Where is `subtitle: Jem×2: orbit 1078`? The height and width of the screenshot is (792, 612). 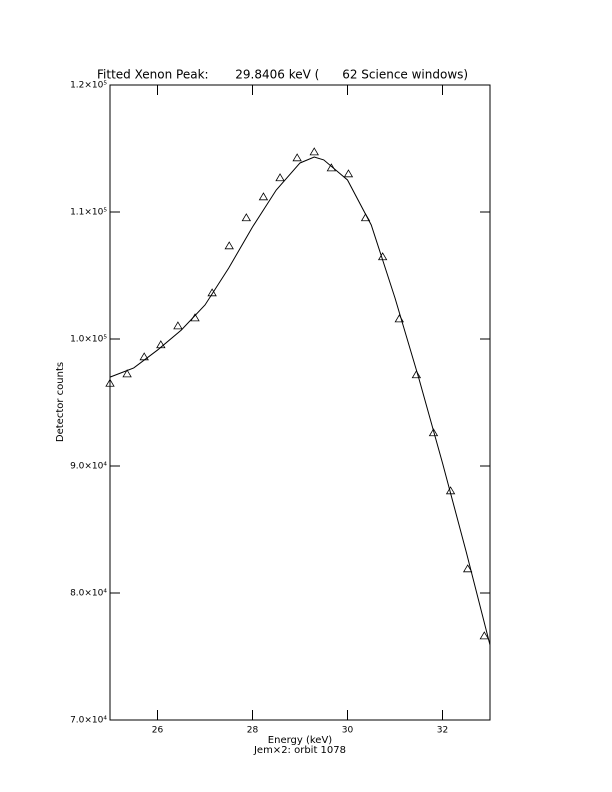 subtitle: Jem×2: orbit 1078 is located at coordinates (299, 750).